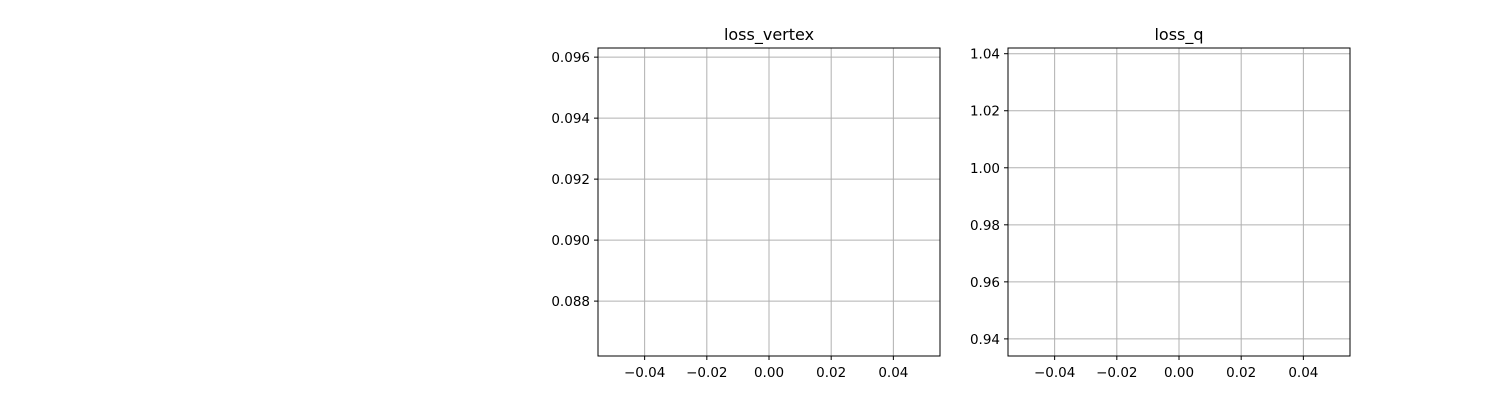 This screenshot has height=400, width=1500. Describe the element at coordinates (570, 241) in the screenshot. I see `y-tick-label: 0.090` at that location.